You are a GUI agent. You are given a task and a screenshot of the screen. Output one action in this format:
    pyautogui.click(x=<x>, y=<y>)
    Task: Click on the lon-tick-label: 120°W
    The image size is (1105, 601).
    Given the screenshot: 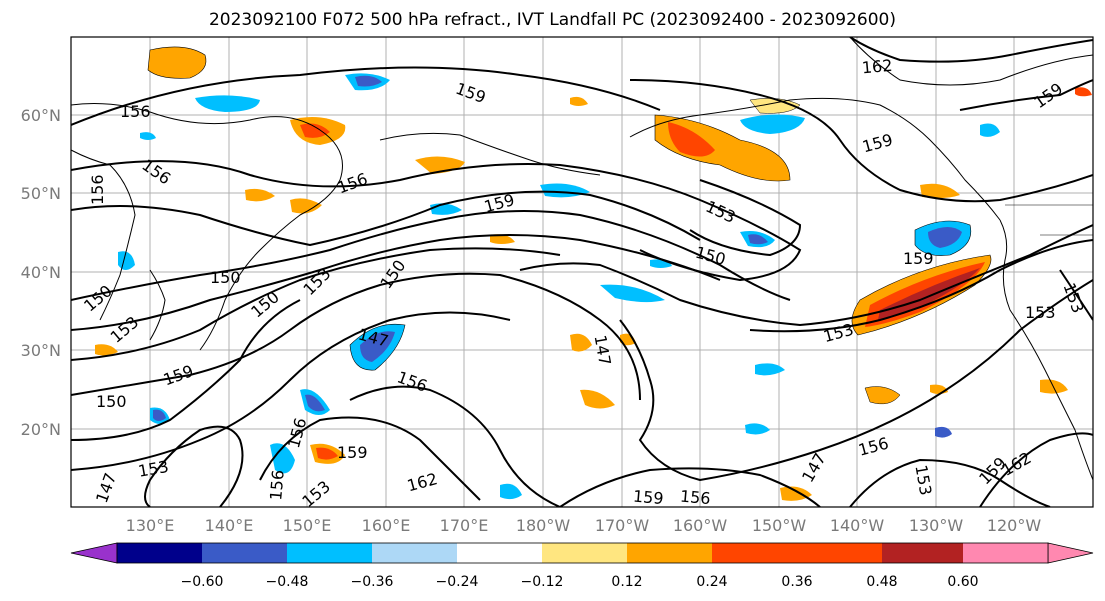 What is the action you would take?
    pyautogui.click(x=1014, y=525)
    